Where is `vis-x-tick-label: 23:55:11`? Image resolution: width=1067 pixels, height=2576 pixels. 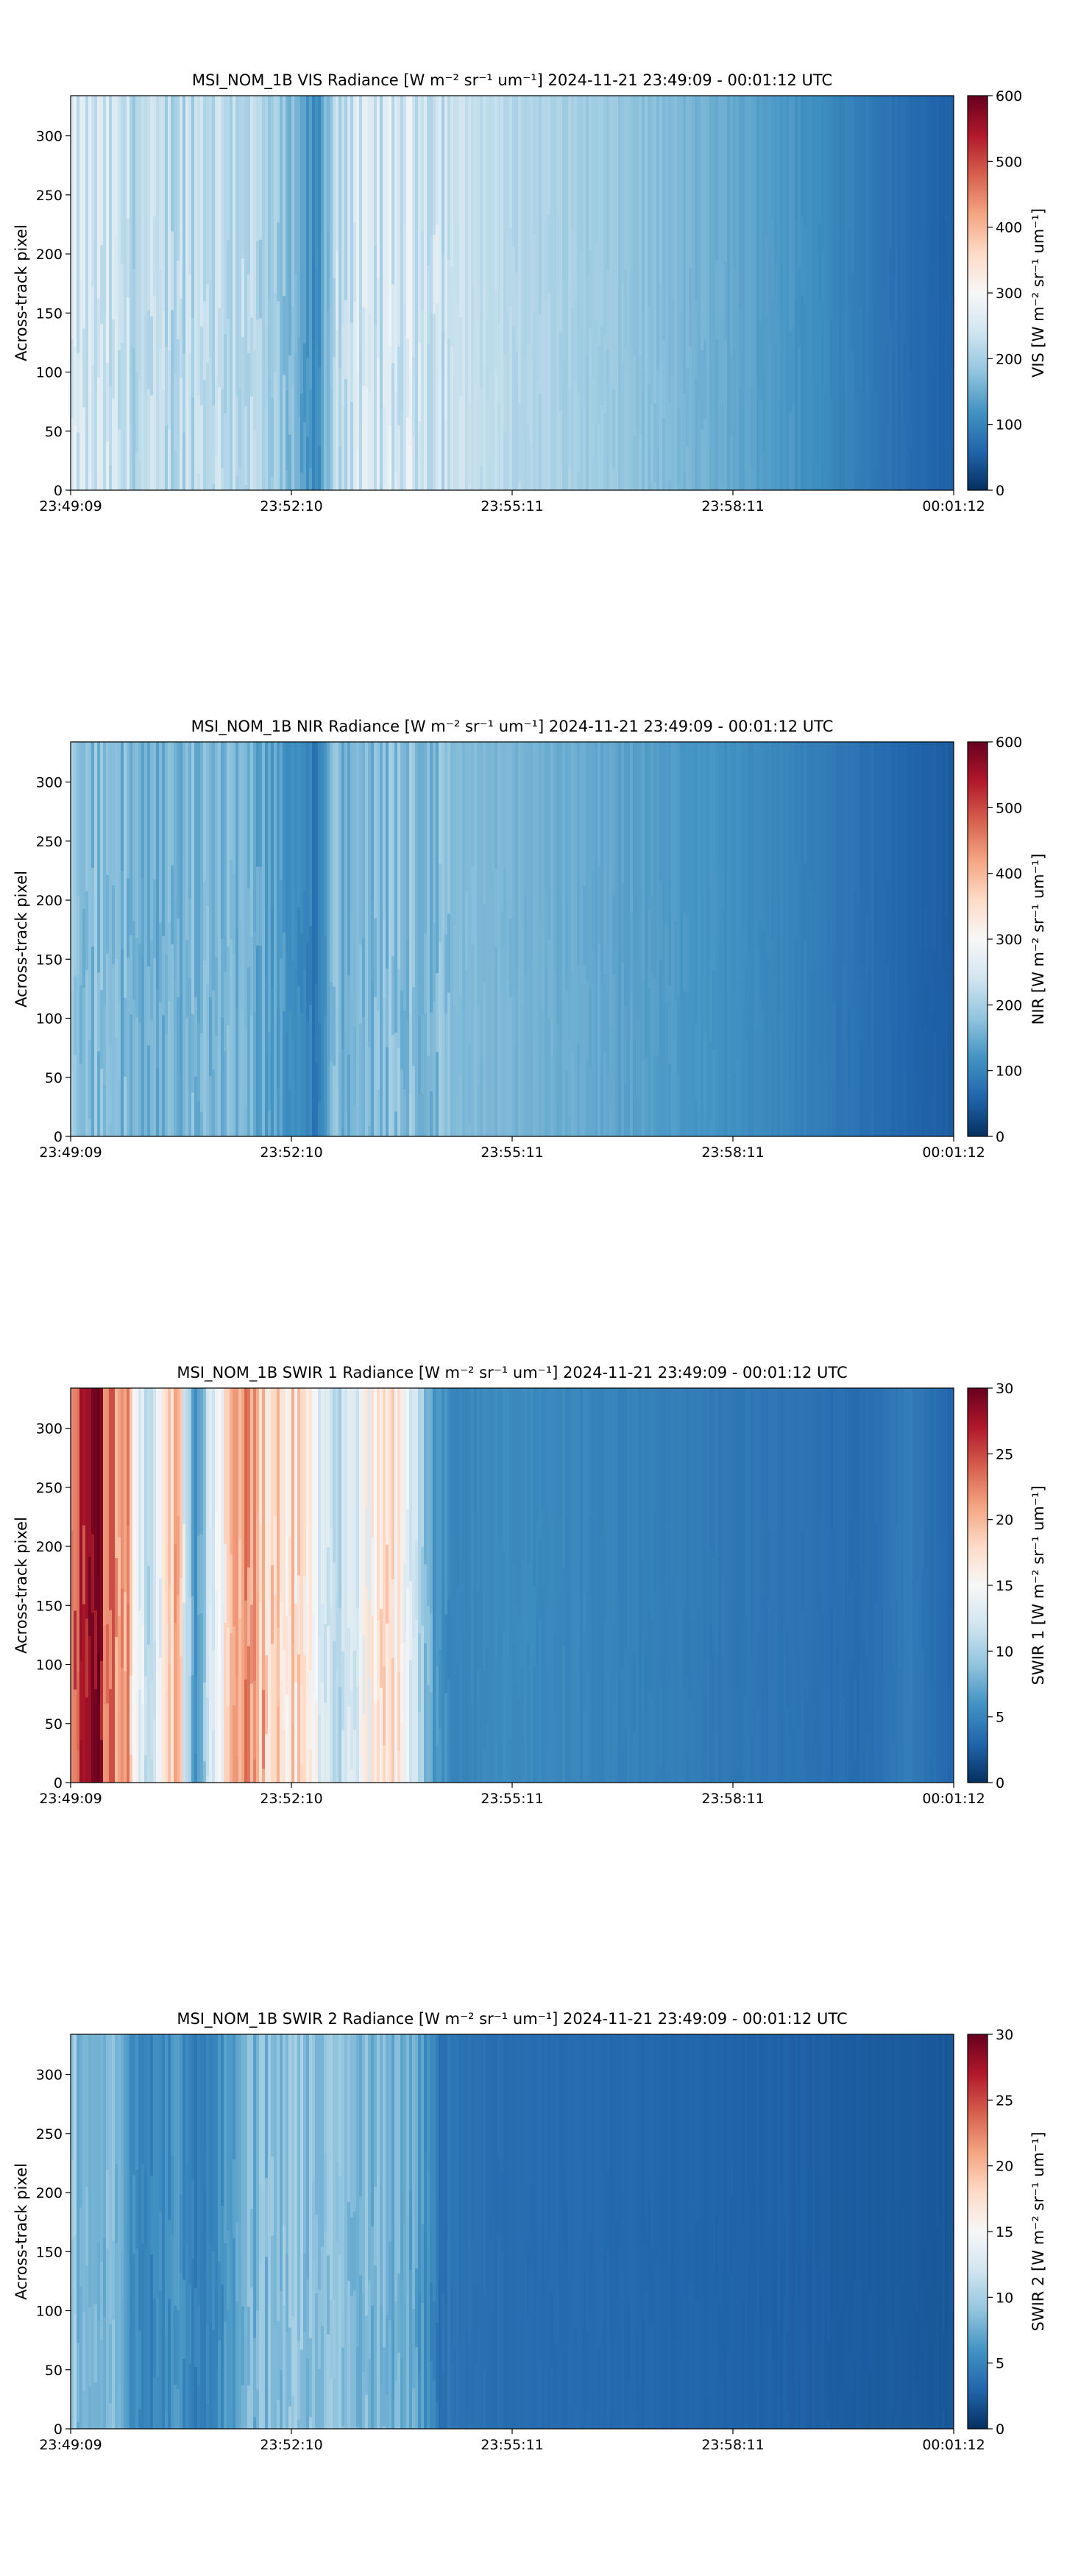
vis-x-tick-label: 23:55:11 is located at coordinates (512, 506).